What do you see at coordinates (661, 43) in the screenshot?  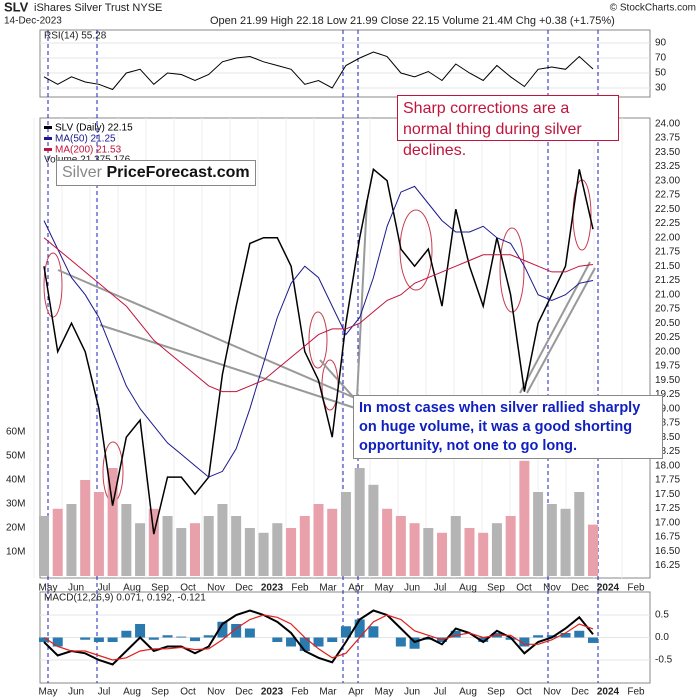 I see `y-tick-label: 90` at bounding box center [661, 43].